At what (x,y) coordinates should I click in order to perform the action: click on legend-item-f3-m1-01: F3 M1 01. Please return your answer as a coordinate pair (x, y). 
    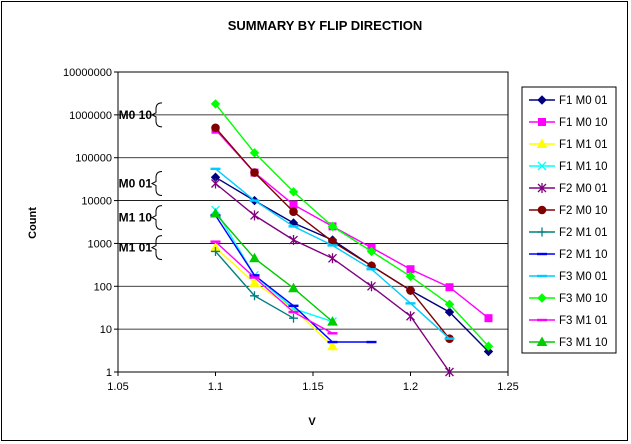
    Looking at the image, I should click on (568, 321).